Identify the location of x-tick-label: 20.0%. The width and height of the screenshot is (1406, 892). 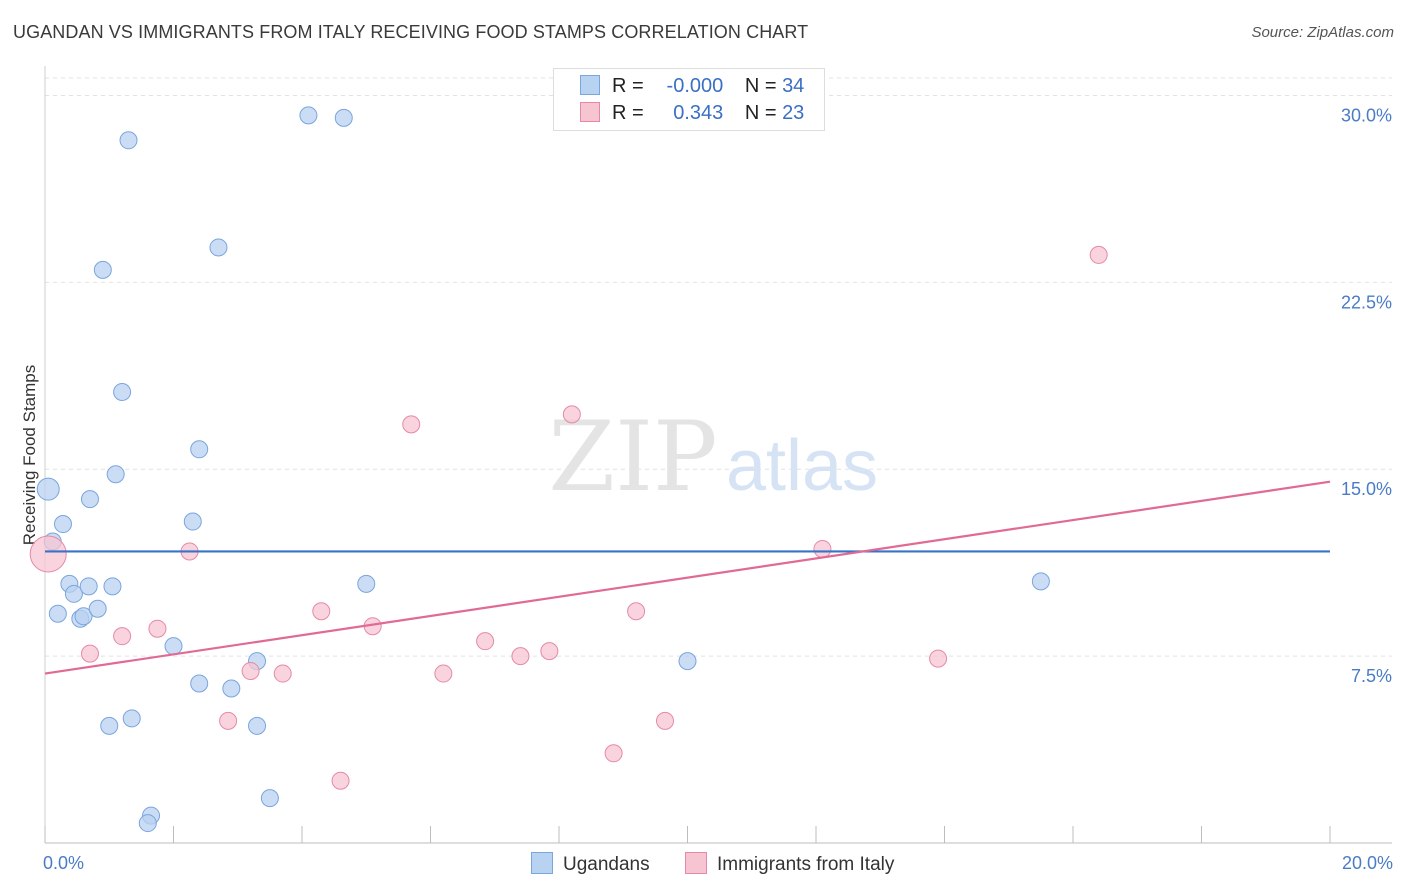
(1367, 863).